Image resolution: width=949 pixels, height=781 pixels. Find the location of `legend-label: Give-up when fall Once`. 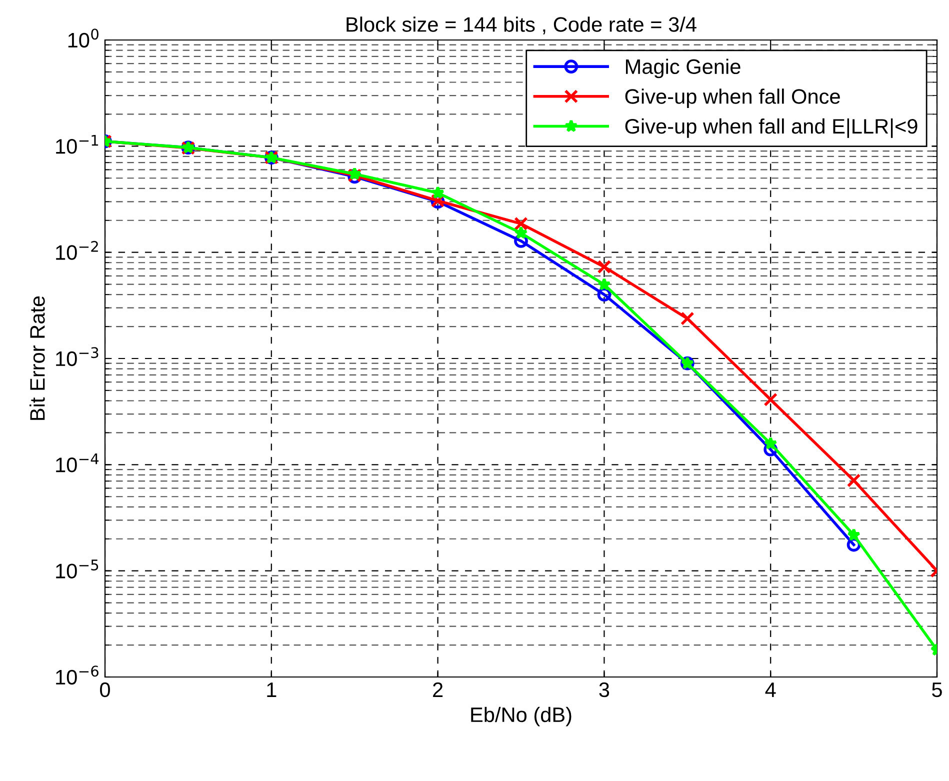

legend-label: Give-up when fall Once is located at coordinates (732, 98).